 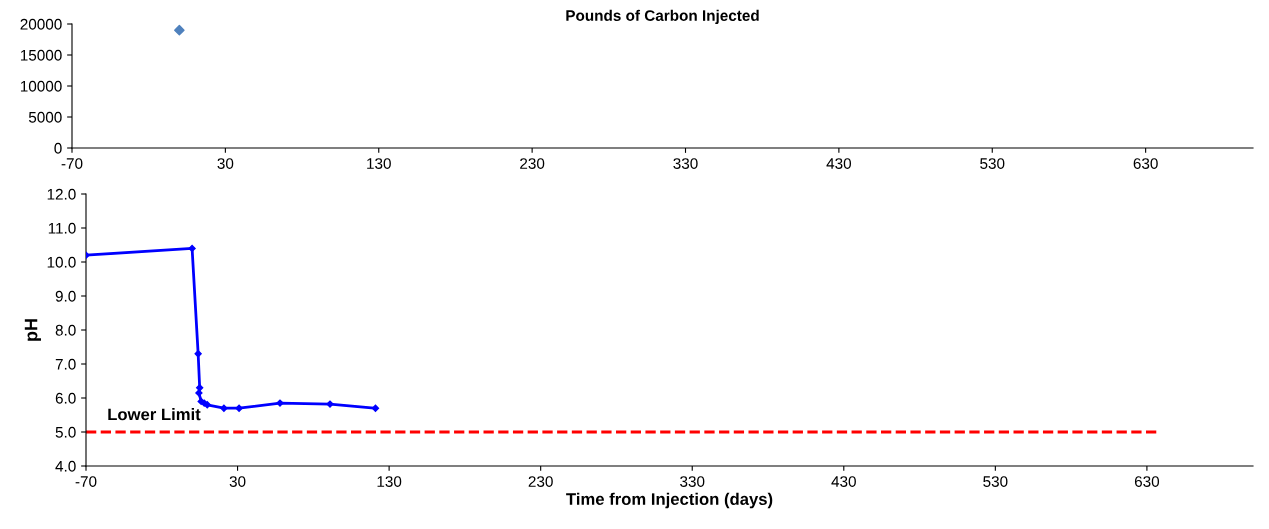 What do you see at coordinates (154, 414) in the screenshot?
I see `ref-line-label: Lower Limit` at bounding box center [154, 414].